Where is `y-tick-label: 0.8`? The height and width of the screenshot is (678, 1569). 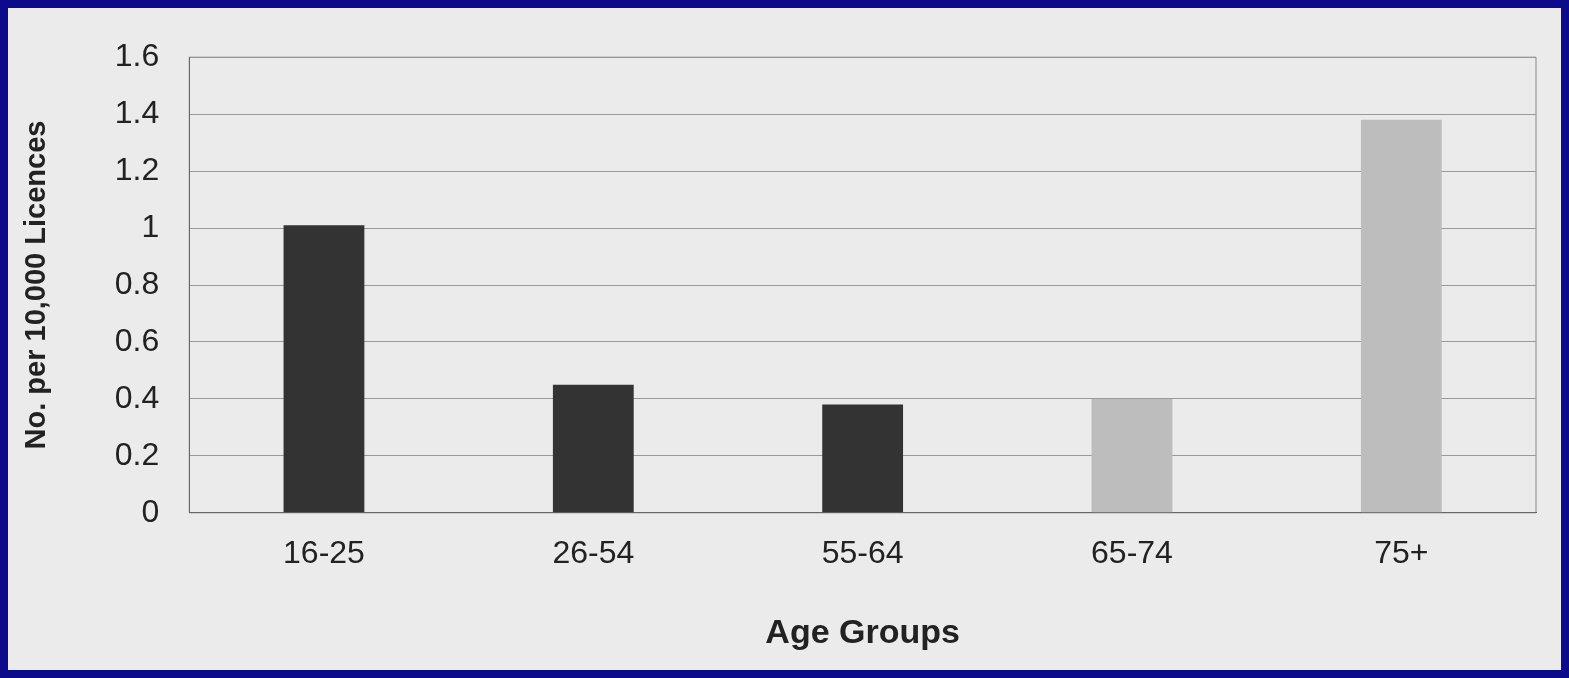 y-tick-label: 0.8 is located at coordinates (137, 282).